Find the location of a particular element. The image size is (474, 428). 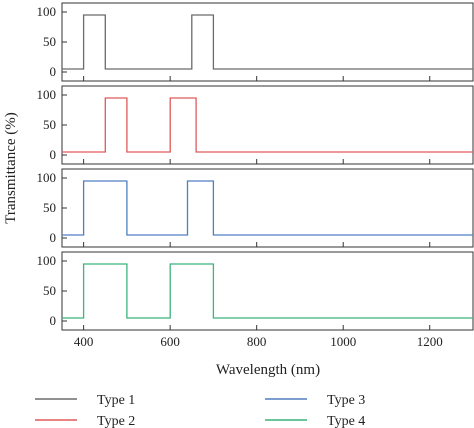

legend-label: Type 4 is located at coordinates (346, 421).